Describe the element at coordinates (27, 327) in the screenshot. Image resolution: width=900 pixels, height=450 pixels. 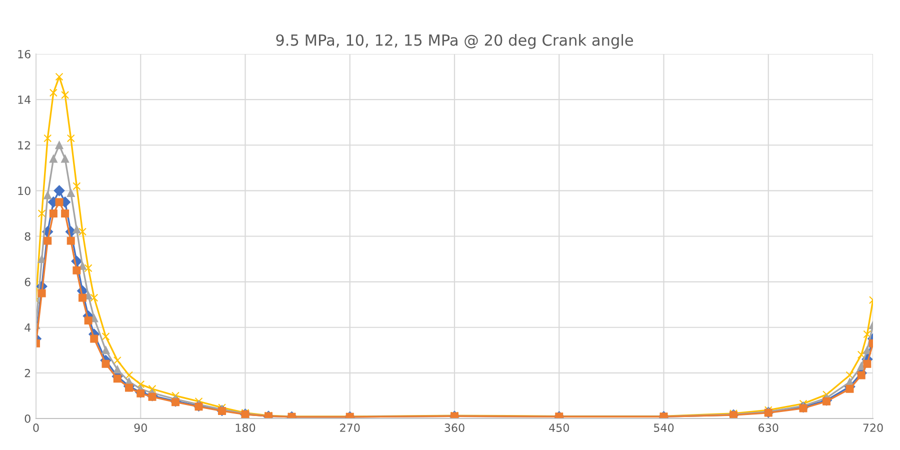
I see `y-tick-label: 4` at that location.